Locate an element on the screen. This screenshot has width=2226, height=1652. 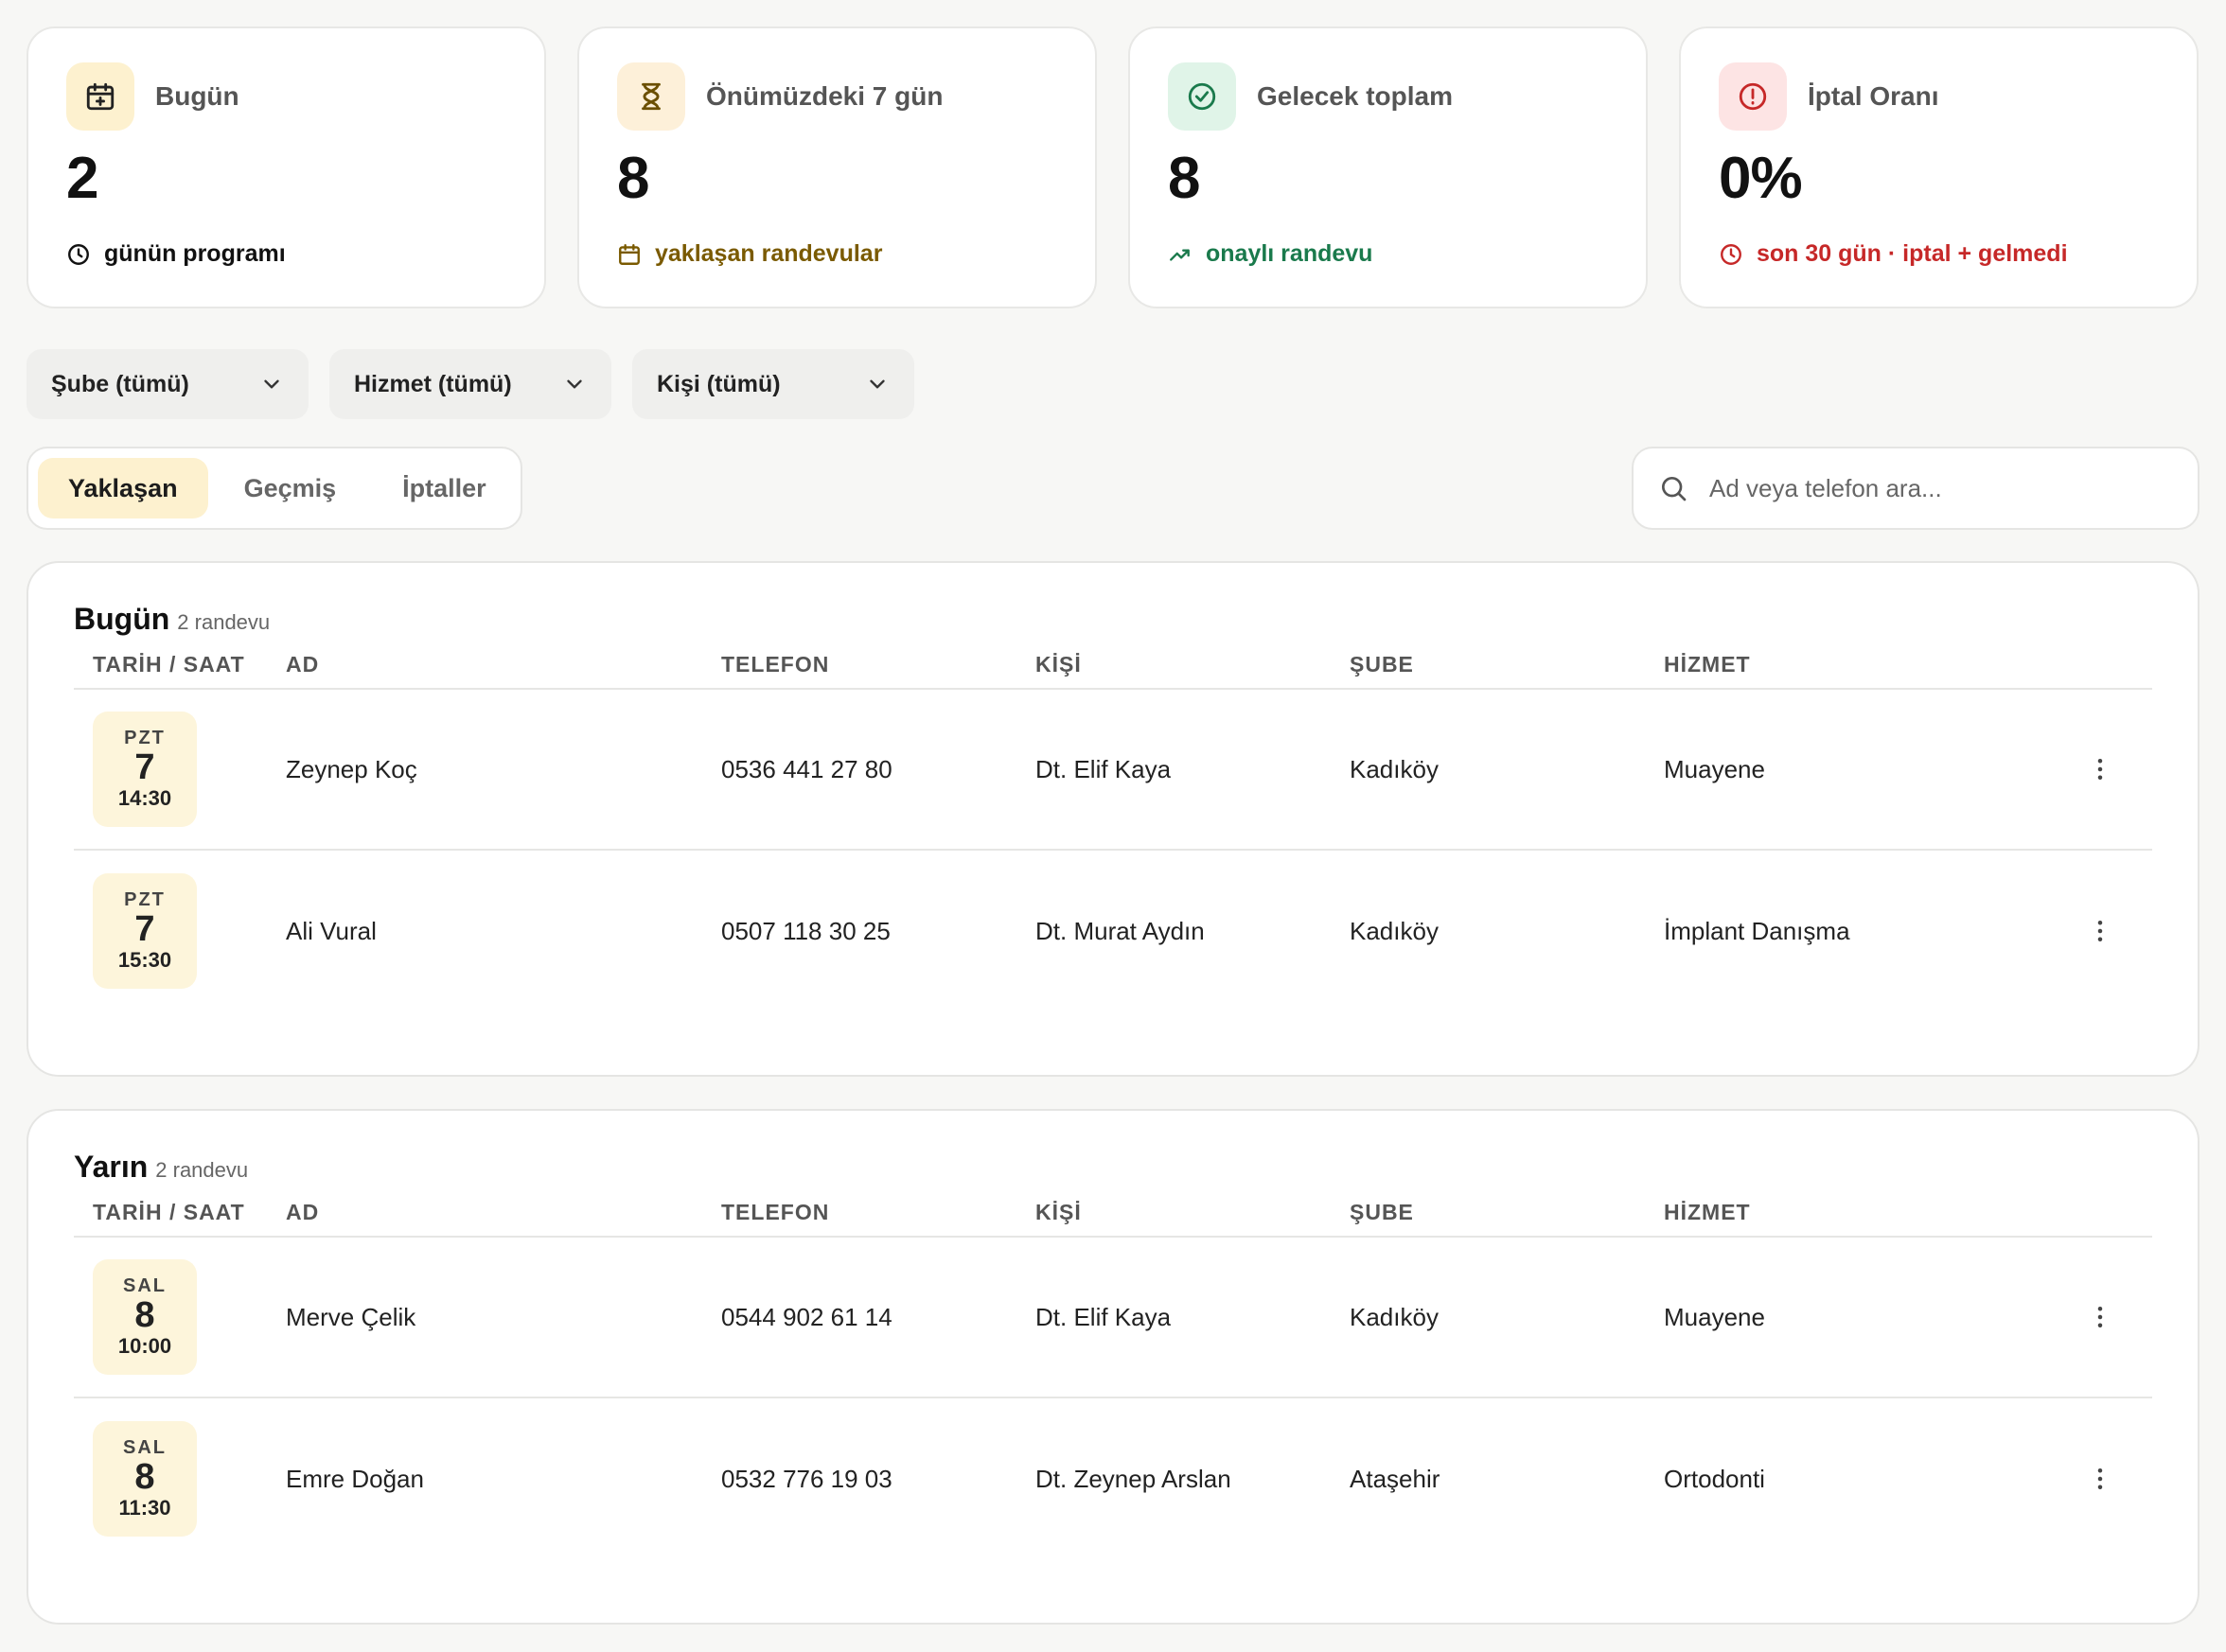
search-icon is located at coordinates (1674, 488).